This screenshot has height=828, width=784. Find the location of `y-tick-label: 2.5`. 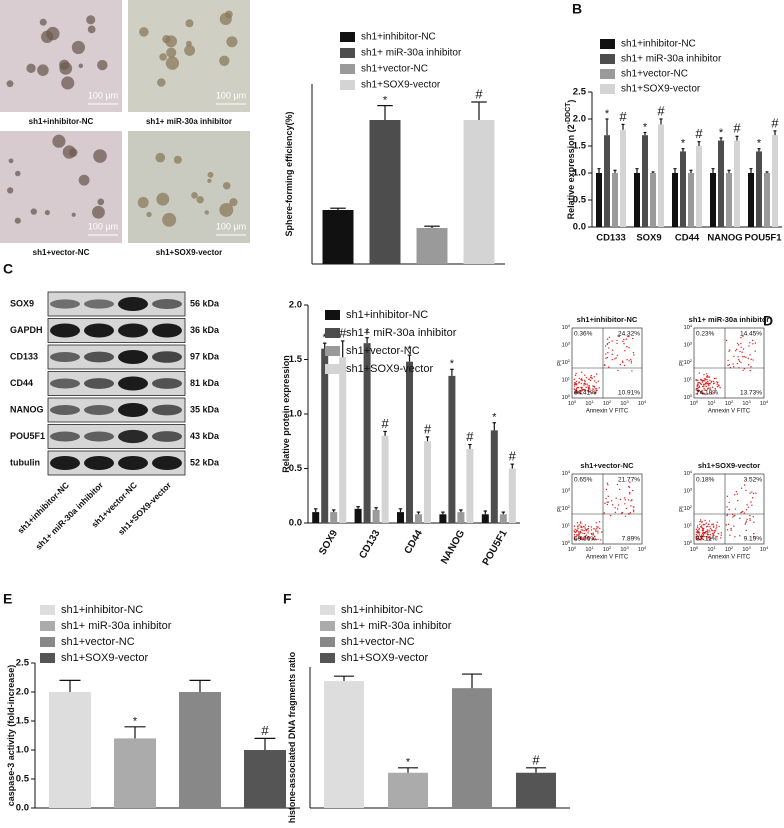

y-tick-label: 2.5 is located at coordinates (580, 92).